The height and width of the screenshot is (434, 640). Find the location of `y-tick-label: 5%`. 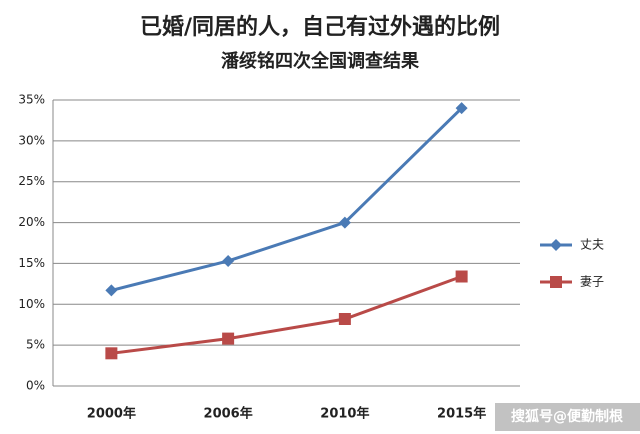

y-tick-label: 5% is located at coordinates (35, 345).